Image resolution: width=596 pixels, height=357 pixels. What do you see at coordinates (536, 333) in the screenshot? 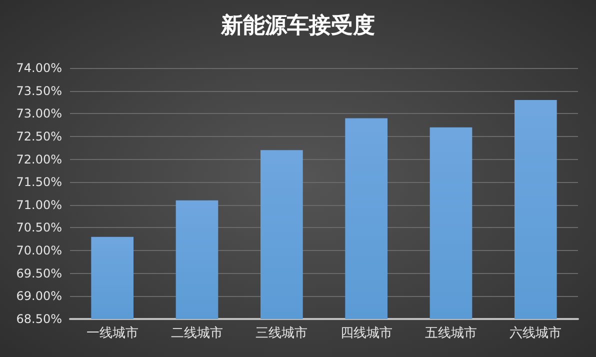
I see `x-tick-label: 六线城市` at bounding box center [536, 333].